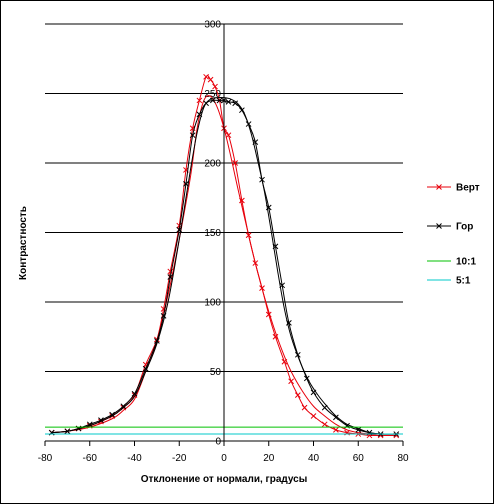 This screenshot has height=504, width=494. Describe the element at coordinates (179, 458) in the screenshot. I see `x-tick-label: -20` at that location.